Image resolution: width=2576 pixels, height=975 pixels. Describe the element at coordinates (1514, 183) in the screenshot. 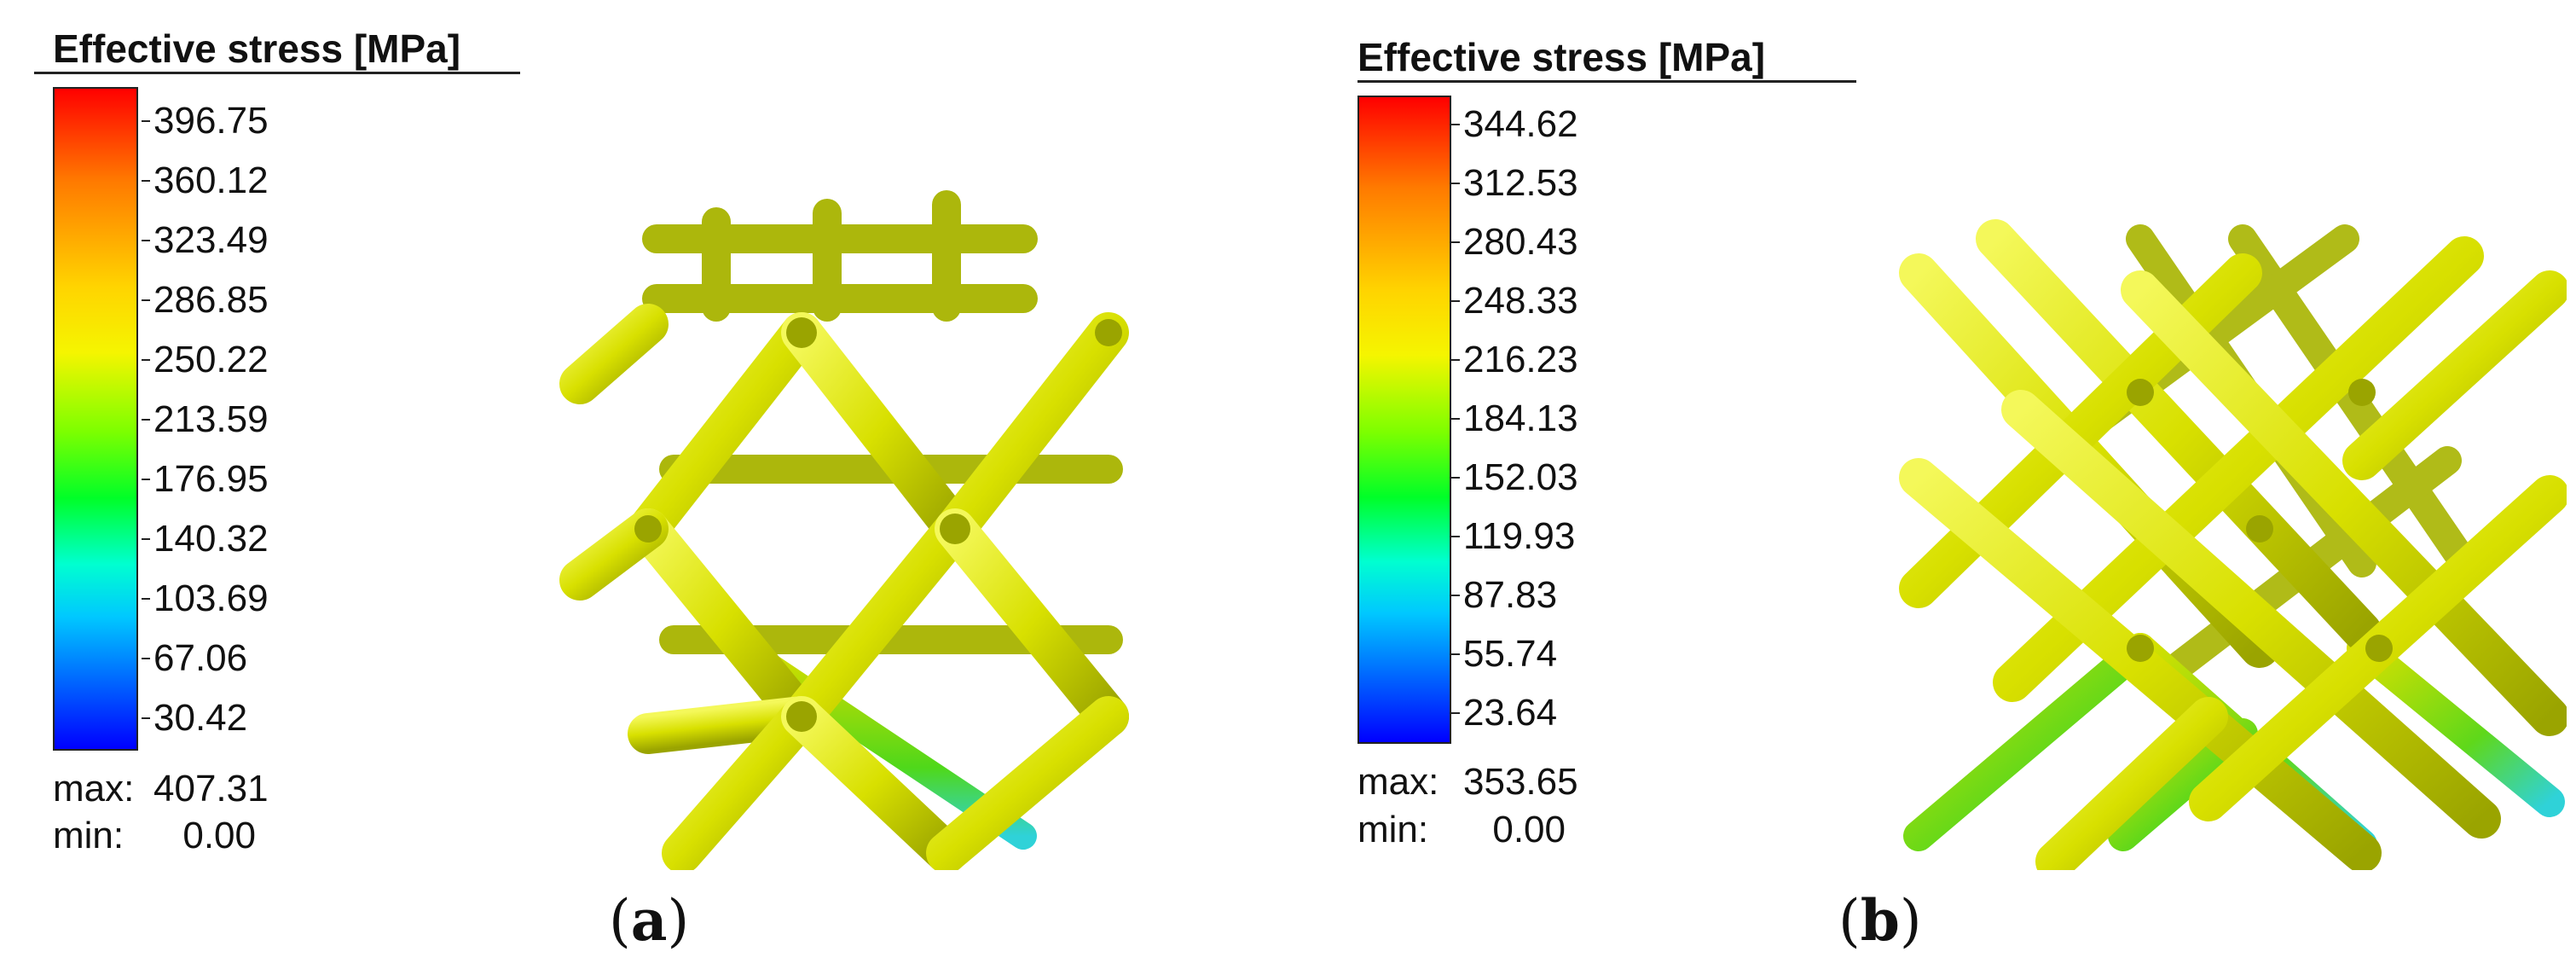

I see `colorbar-tick-label: 312.53` at that location.